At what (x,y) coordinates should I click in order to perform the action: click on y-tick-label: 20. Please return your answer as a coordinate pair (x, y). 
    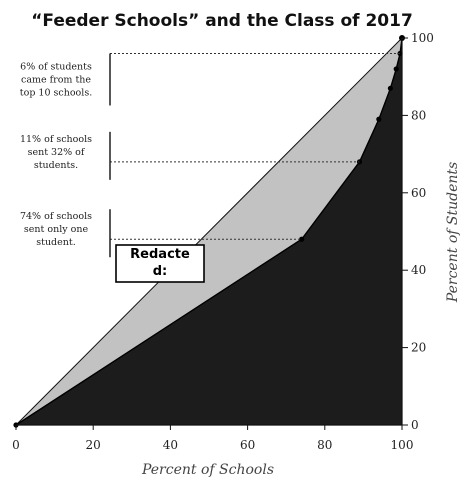
    Looking at the image, I should click on (418, 348).